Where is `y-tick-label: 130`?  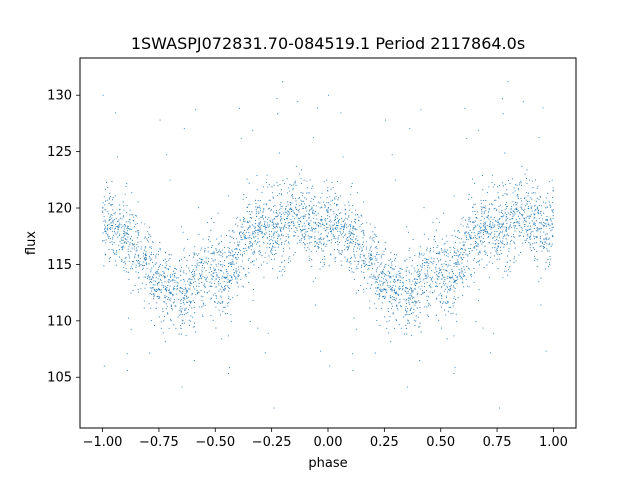
y-tick-label: 130 is located at coordinates (59, 96).